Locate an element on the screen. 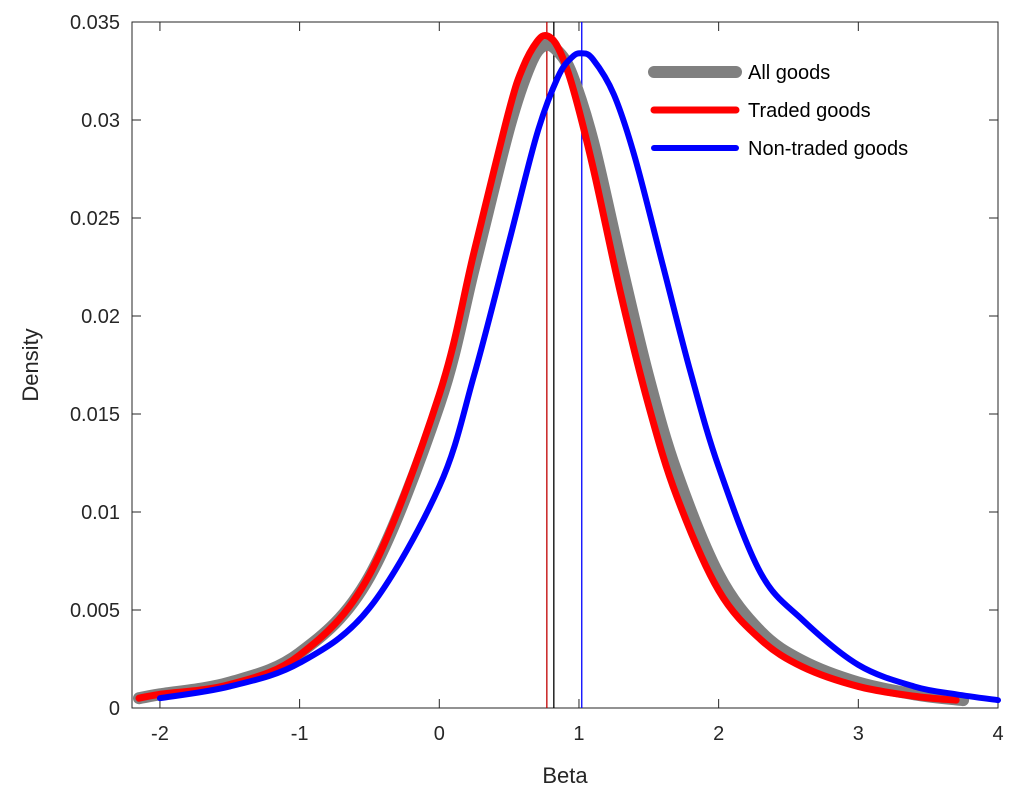 The width and height of the screenshot is (1013, 795). legend-item-non-traded-goods: Non-traded goods is located at coordinates (779, 149).